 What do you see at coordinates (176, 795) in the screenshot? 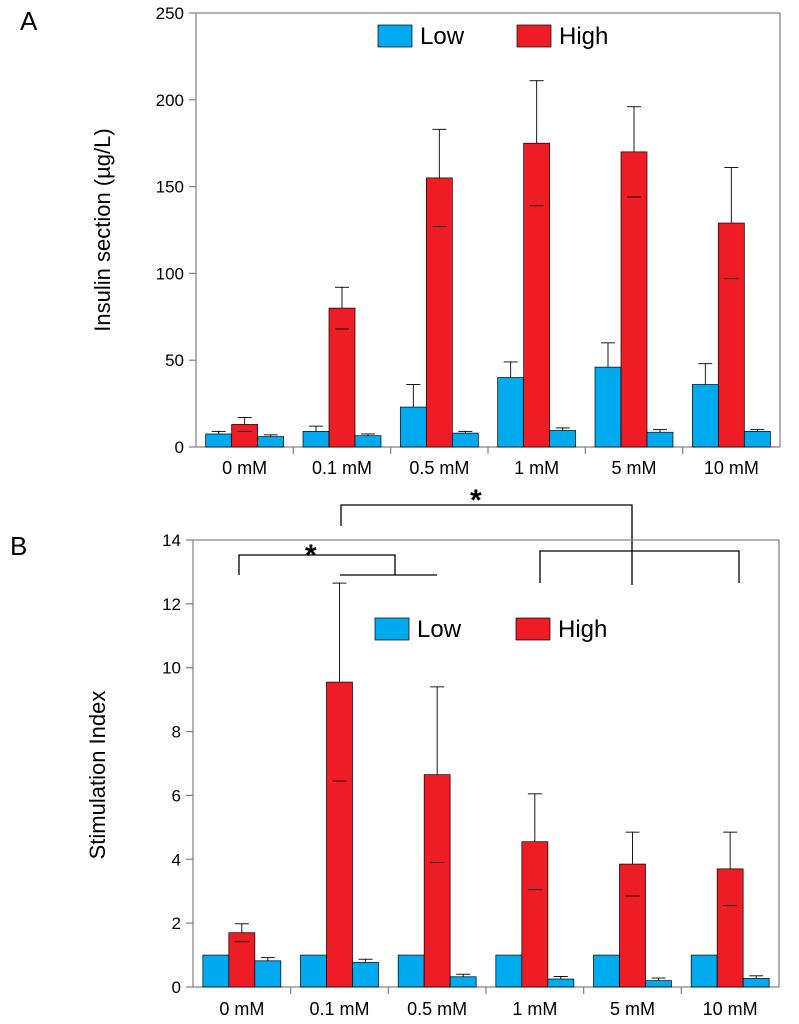
I see `y-tick-label: 6` at bounding box center [176, 795].